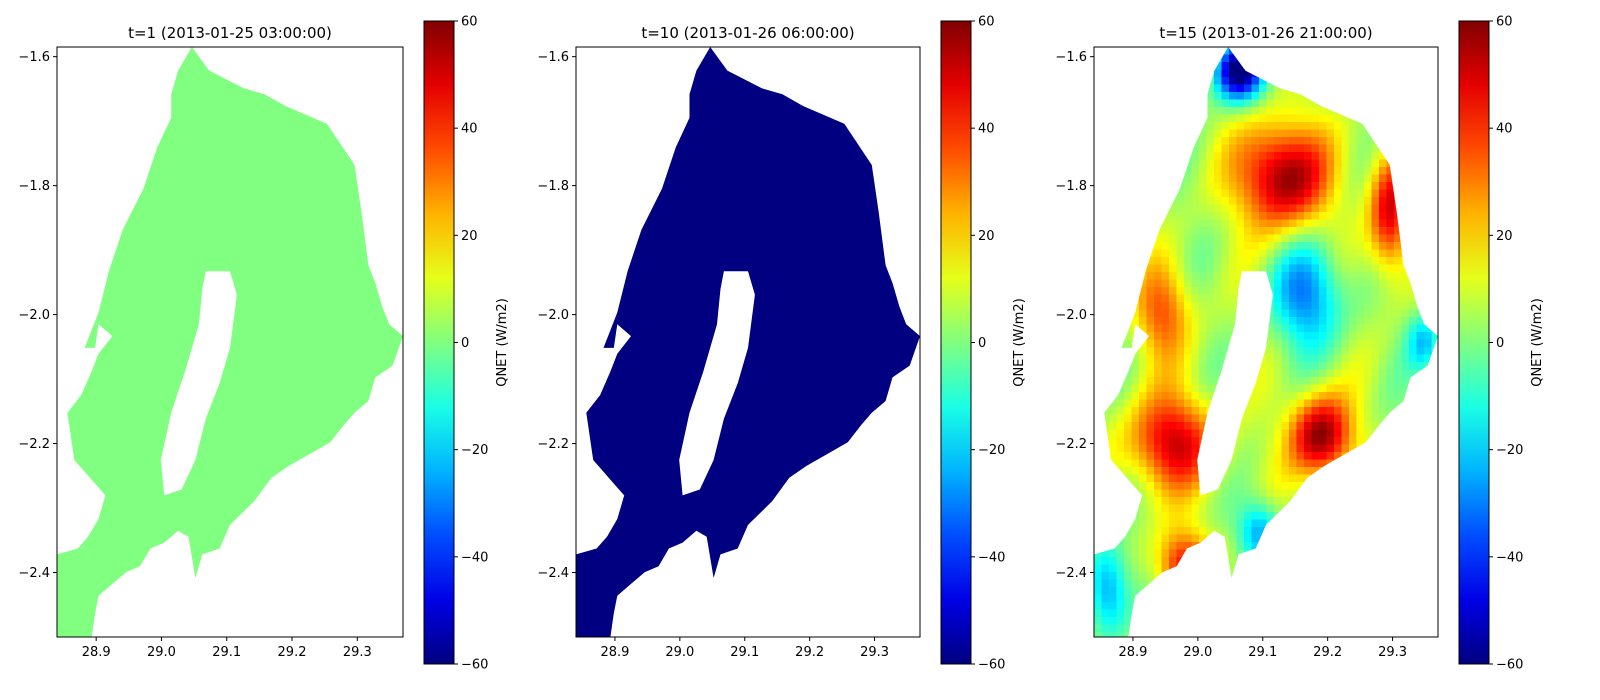  Describe the element at coordinates (96, 652) in the screenshot. I see `x-tick-label: 28.9` at that location.